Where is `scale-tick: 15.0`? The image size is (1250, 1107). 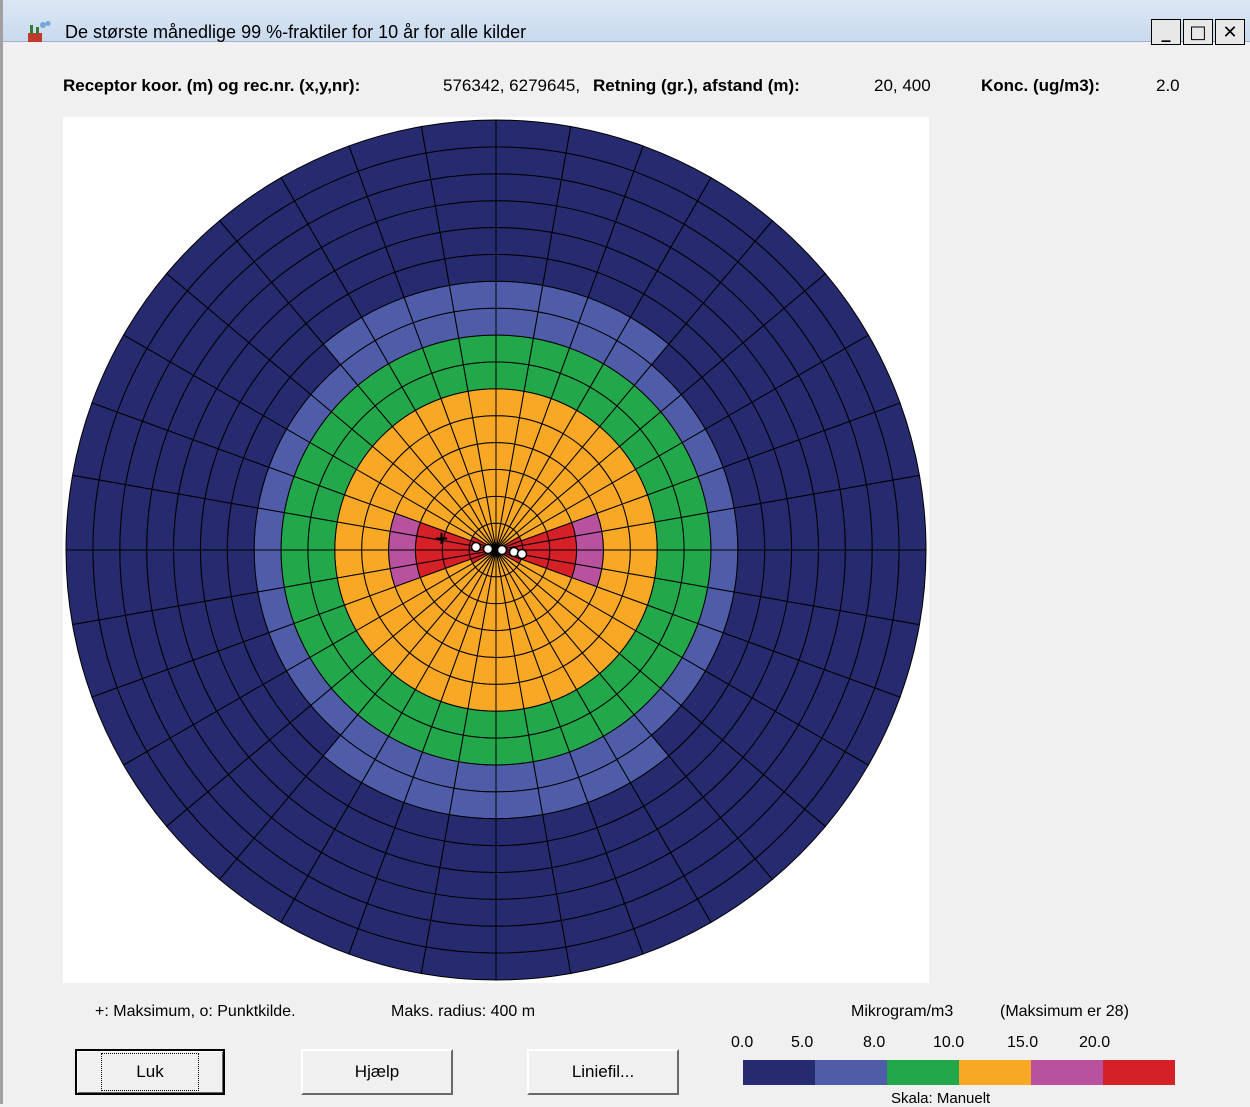
scale-tick: 15.0 is located at coordinates (1023, 1042).